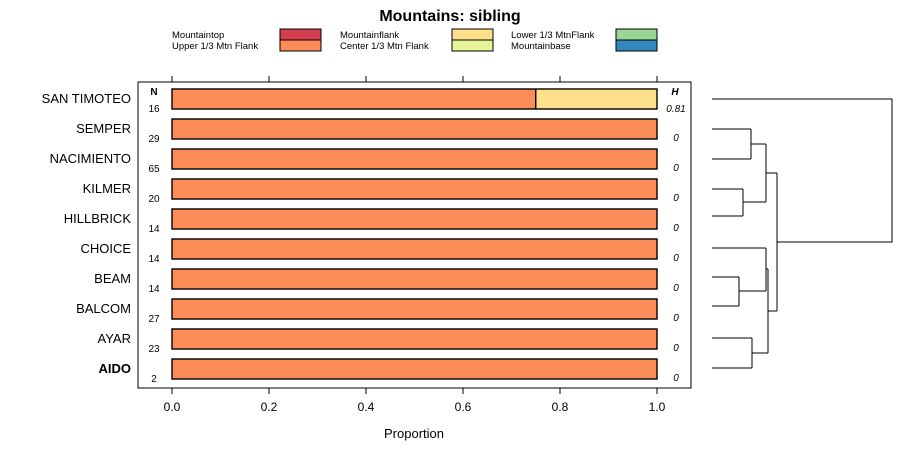 Image resolution: width=900 pixels, height=460 pixels. Describe the element at coordinates (584, 45) in the screenshot. I see `legend-item: Mountainbase` at that location.